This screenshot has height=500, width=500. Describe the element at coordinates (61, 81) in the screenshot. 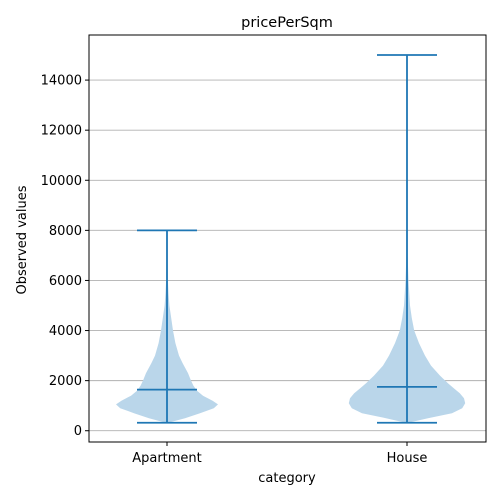

I see `y-tick-label: 14000` at that location.